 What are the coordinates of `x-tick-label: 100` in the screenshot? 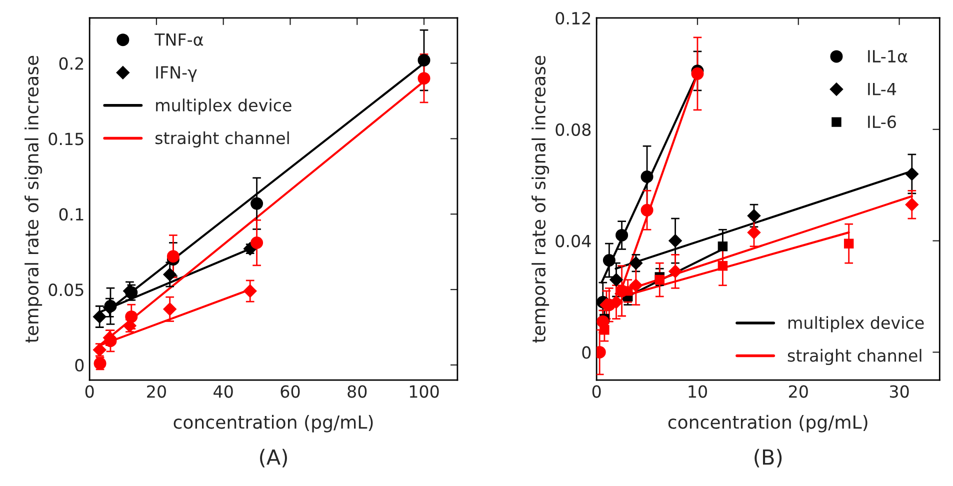 It's located at (424, 391).